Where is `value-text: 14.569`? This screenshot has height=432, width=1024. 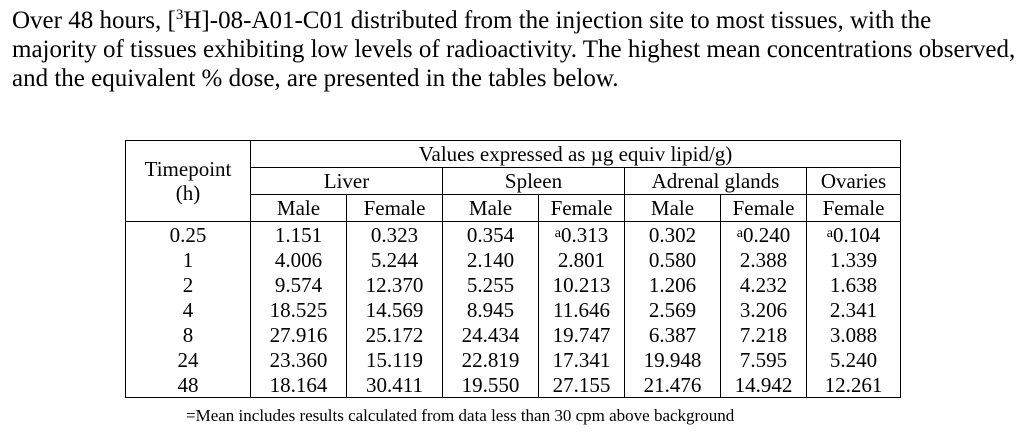 value-text: 14.569 is located at coordinates (394, 309).